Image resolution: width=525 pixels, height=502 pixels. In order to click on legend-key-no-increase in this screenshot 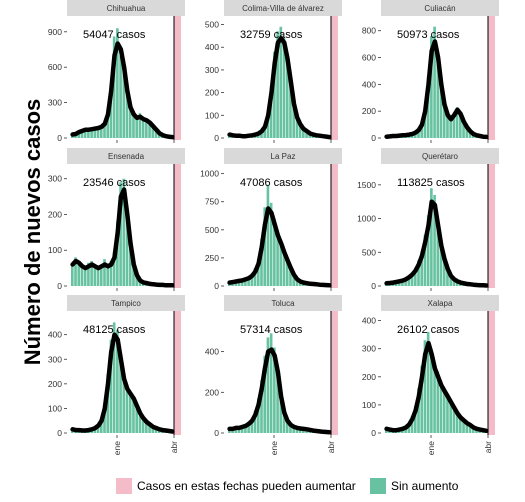, I will do `click(378, 486)`.